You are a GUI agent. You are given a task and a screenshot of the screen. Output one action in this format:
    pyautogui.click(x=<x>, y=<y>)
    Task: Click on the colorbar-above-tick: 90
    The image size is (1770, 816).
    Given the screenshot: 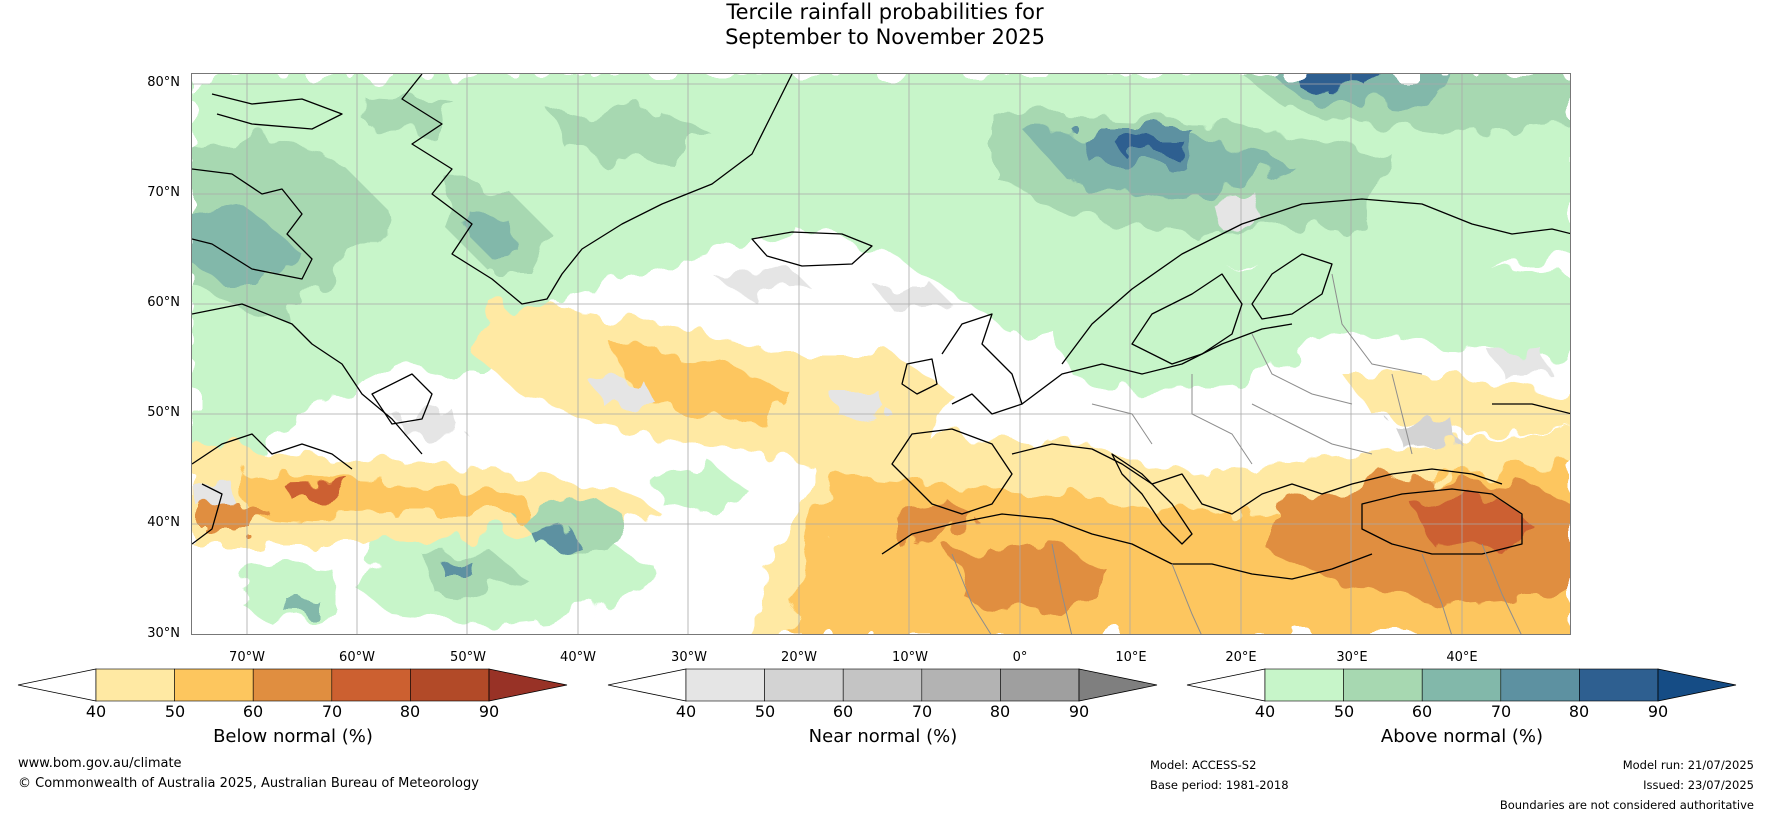 What is the action you would take?
    pyautogui.click(x=1658, y=711)
    